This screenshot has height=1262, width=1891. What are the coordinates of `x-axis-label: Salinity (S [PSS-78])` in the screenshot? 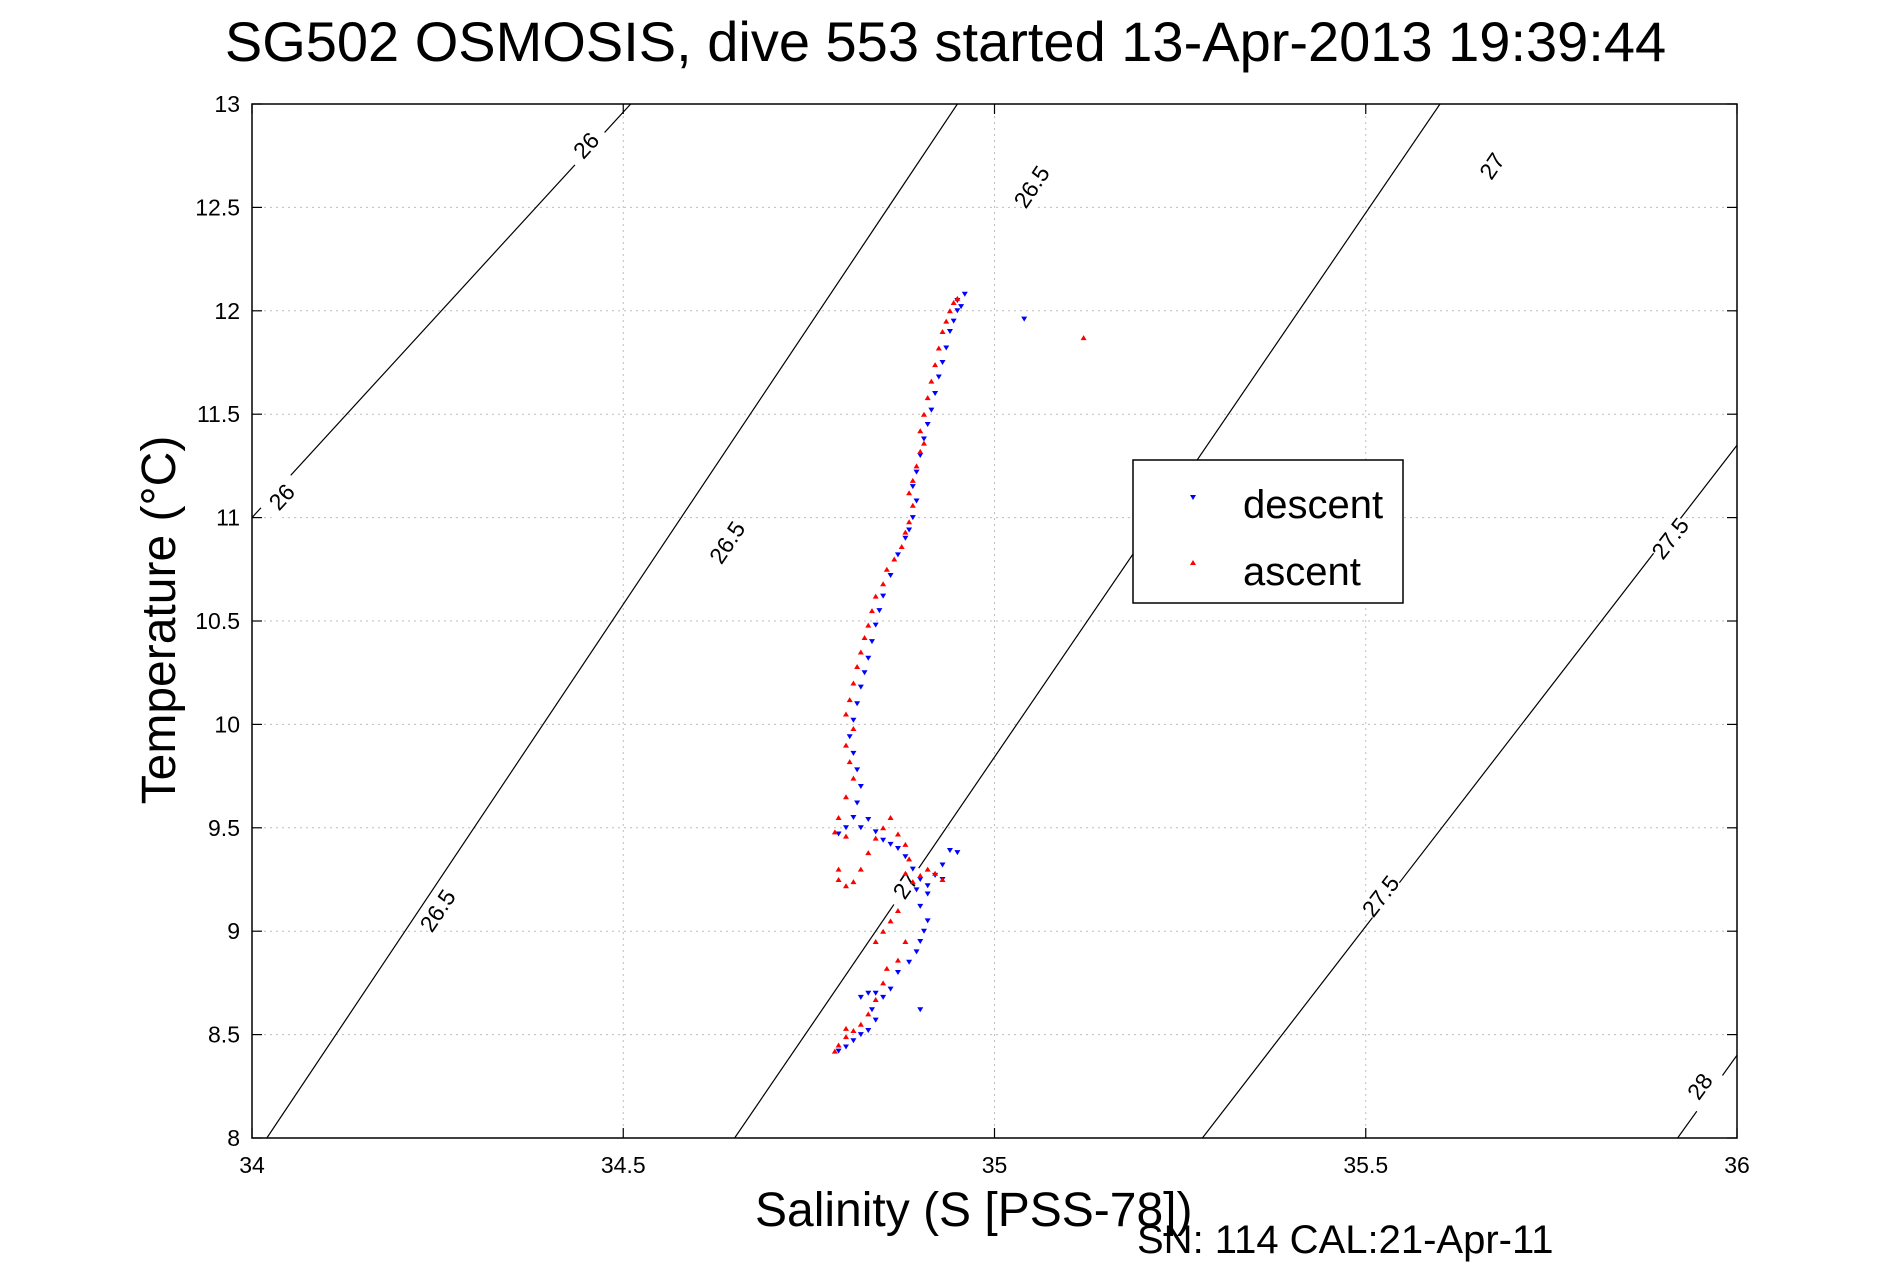 It's located at (974, 1210).